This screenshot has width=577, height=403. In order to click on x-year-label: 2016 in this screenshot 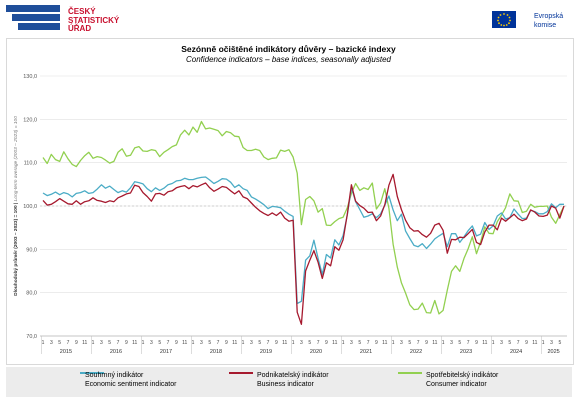, I will do `click(116, 352)`.